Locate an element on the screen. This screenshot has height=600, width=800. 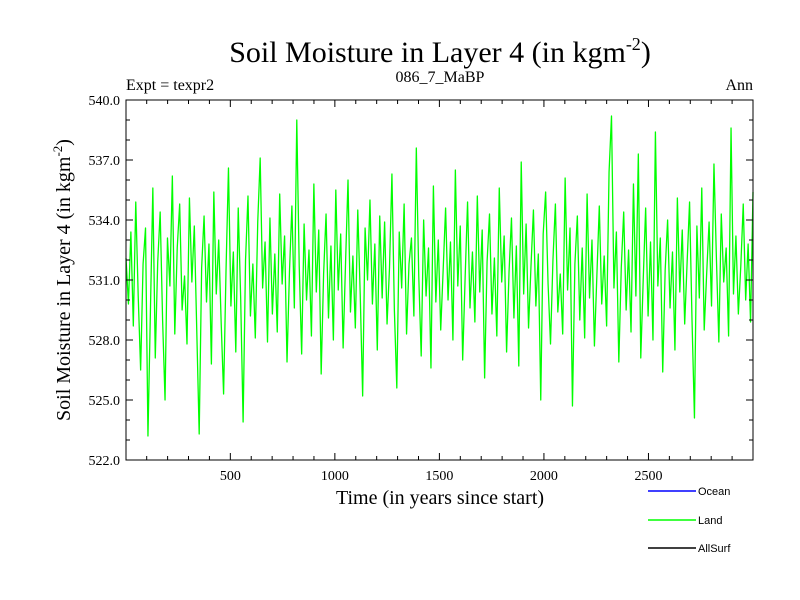
y-tick-label: 522.0 is located at coordinates (105, 461).